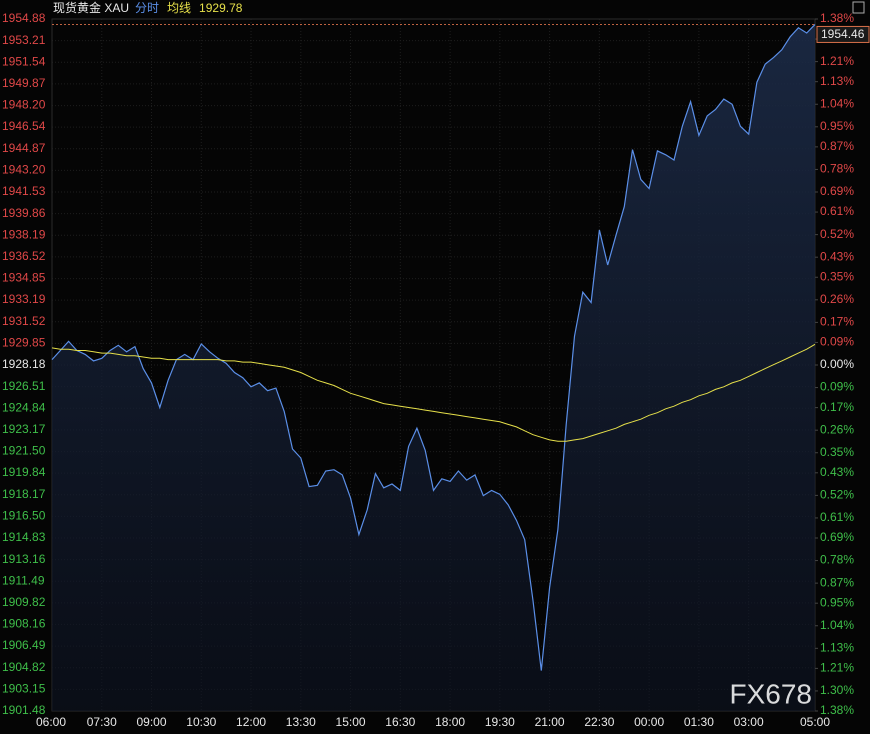 The width and height of the screenshot is (870, 734). Describe the element at coordinates (699, 722) in the screenshot. I see `x-tick-label: 01:30` at that location.